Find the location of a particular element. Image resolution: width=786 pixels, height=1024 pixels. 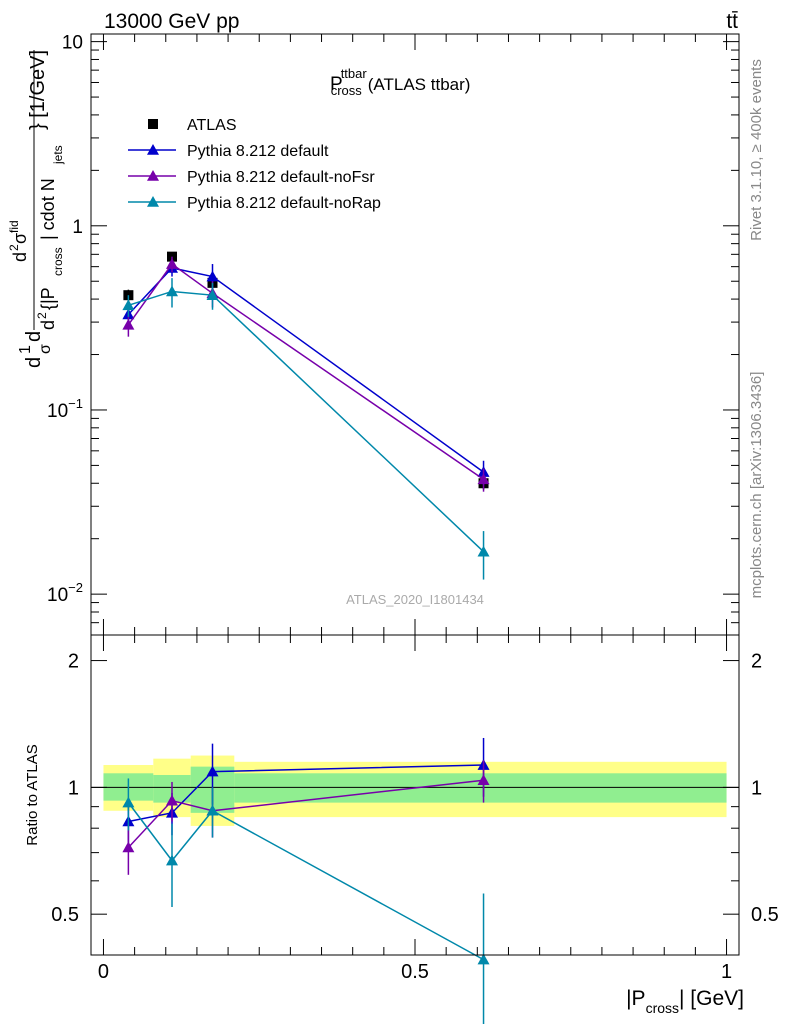

xlabel-main: |P is located at coordinates (635, 998).